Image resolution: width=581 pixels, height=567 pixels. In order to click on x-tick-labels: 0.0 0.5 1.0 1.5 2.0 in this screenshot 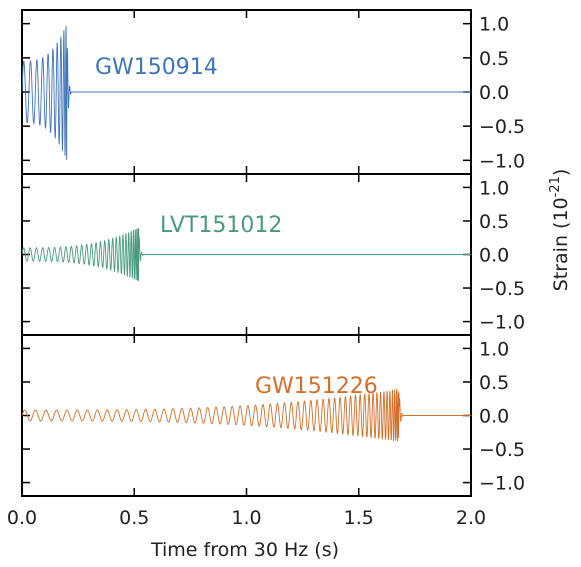, I will do `click(246, 518)`.